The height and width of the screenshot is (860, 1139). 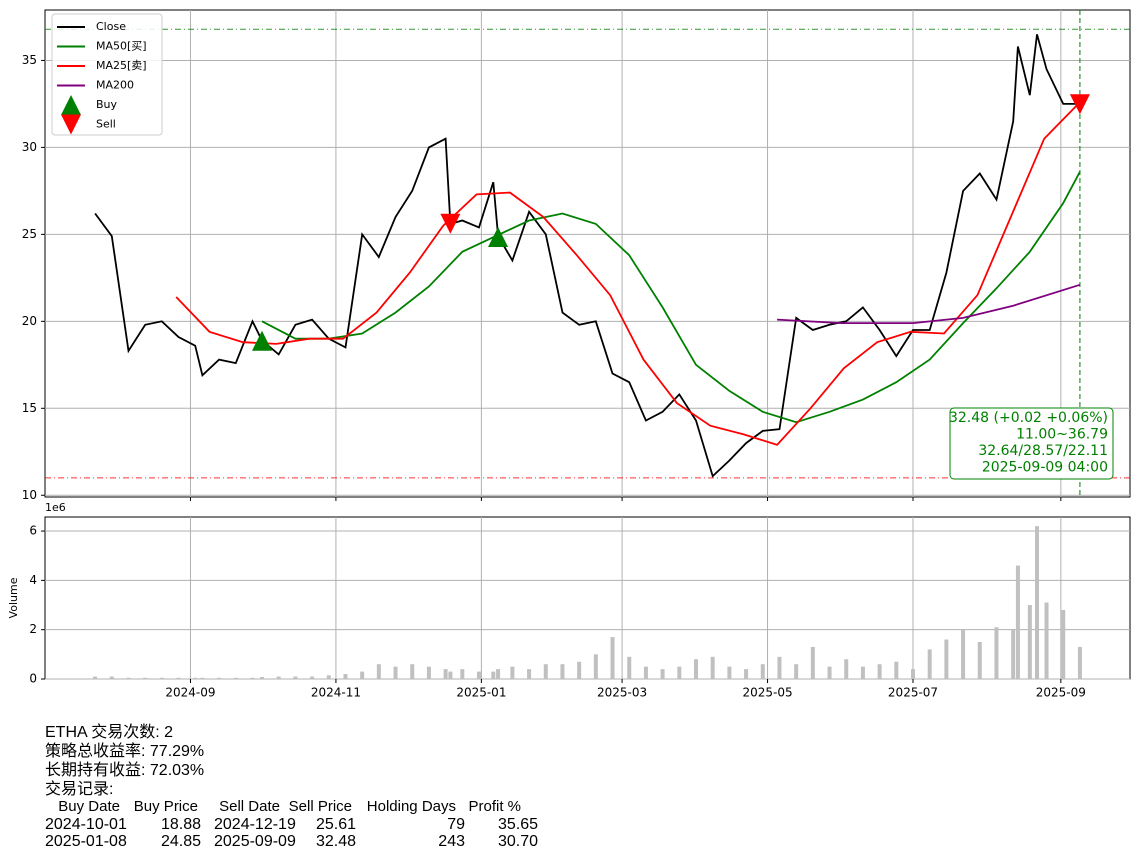 I want to click on legend-label: MA200, so click(x=115, y=85).